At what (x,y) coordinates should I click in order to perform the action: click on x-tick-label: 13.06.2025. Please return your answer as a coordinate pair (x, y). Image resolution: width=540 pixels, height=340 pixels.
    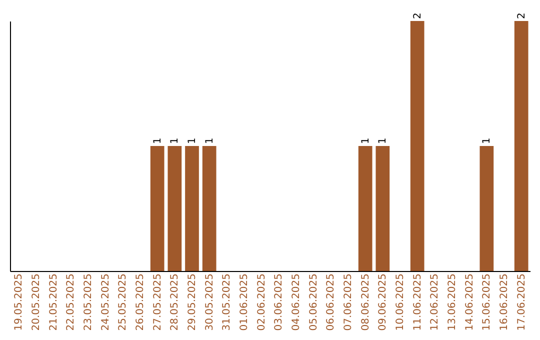
    Looking at the image, I should click on (452, 302).